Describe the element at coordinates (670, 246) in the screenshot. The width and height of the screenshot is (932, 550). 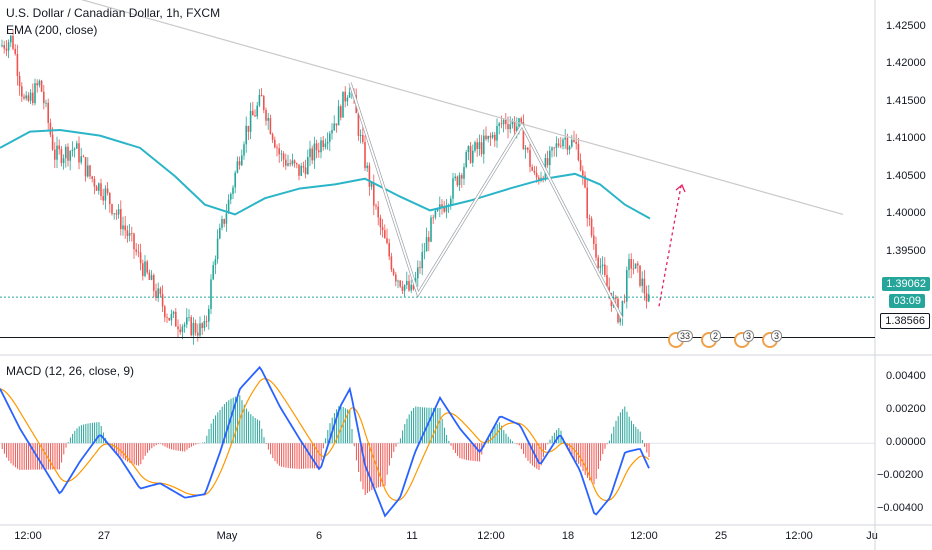
I see `forecast-arrow` at that location.